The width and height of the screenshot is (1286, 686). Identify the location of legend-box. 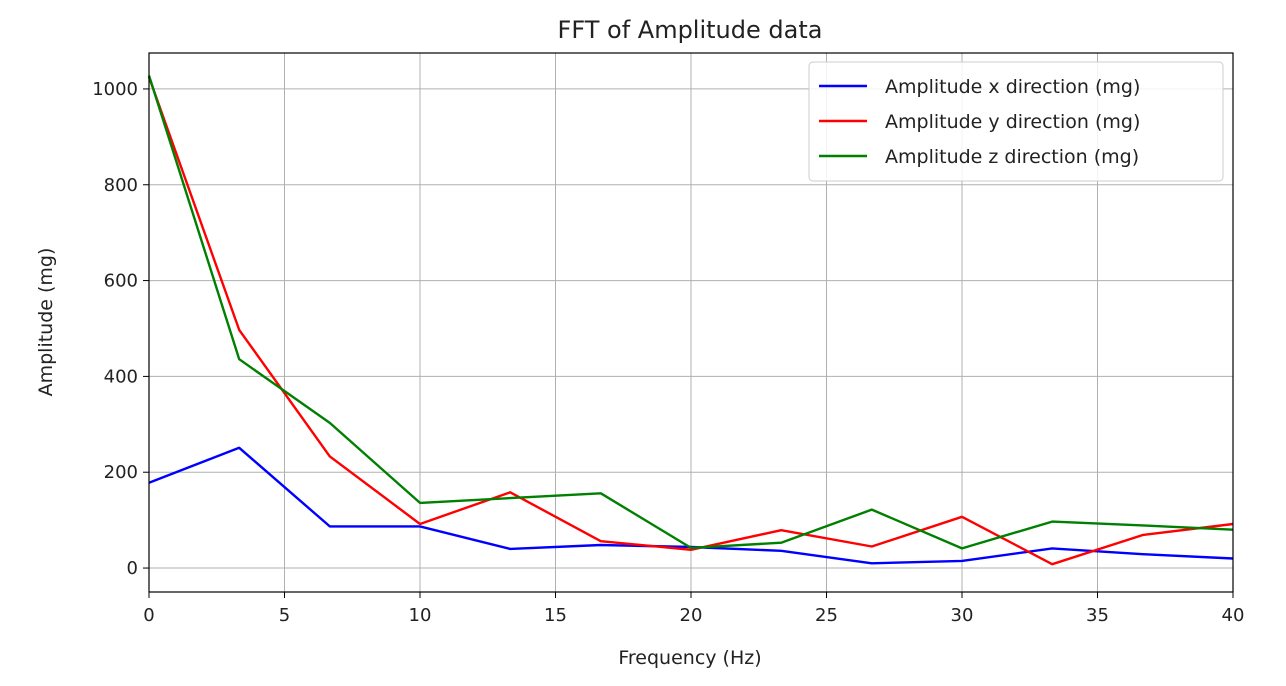
(1016, 121).